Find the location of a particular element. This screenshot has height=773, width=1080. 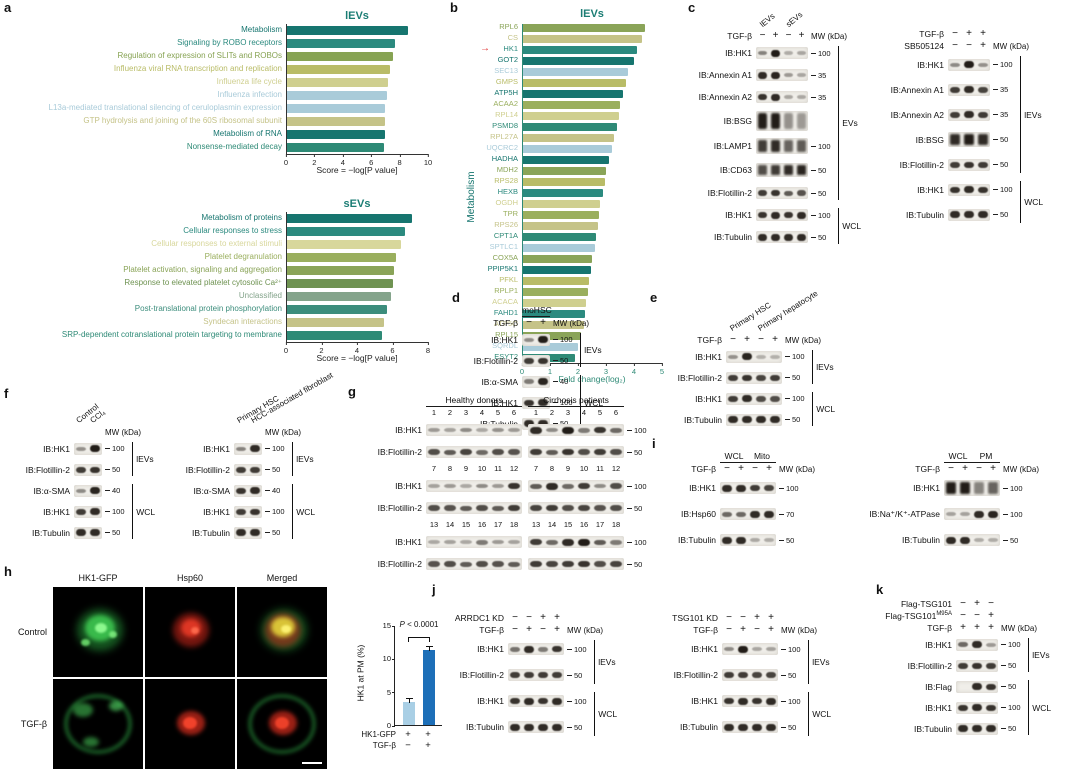

axis-tick-label: 2 is located at coordinates (314, 160).